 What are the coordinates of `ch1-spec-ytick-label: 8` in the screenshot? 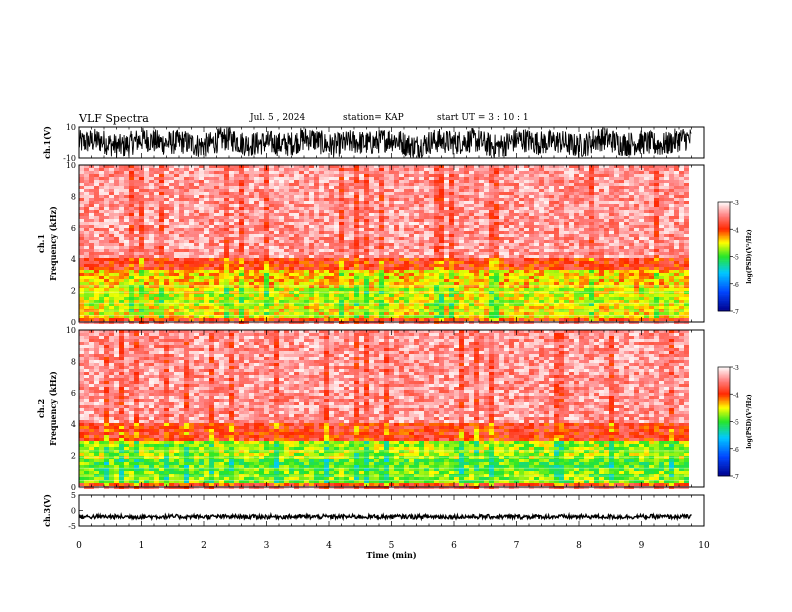 It's located at (73, 196).